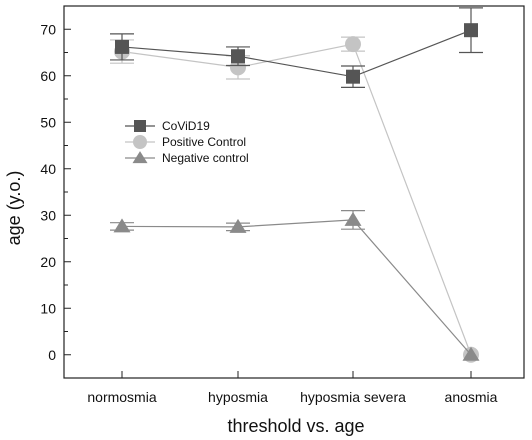  Describe the element at coordinates (48, 76) in the screenshot. I see `y-tick-label: 60` at that location.